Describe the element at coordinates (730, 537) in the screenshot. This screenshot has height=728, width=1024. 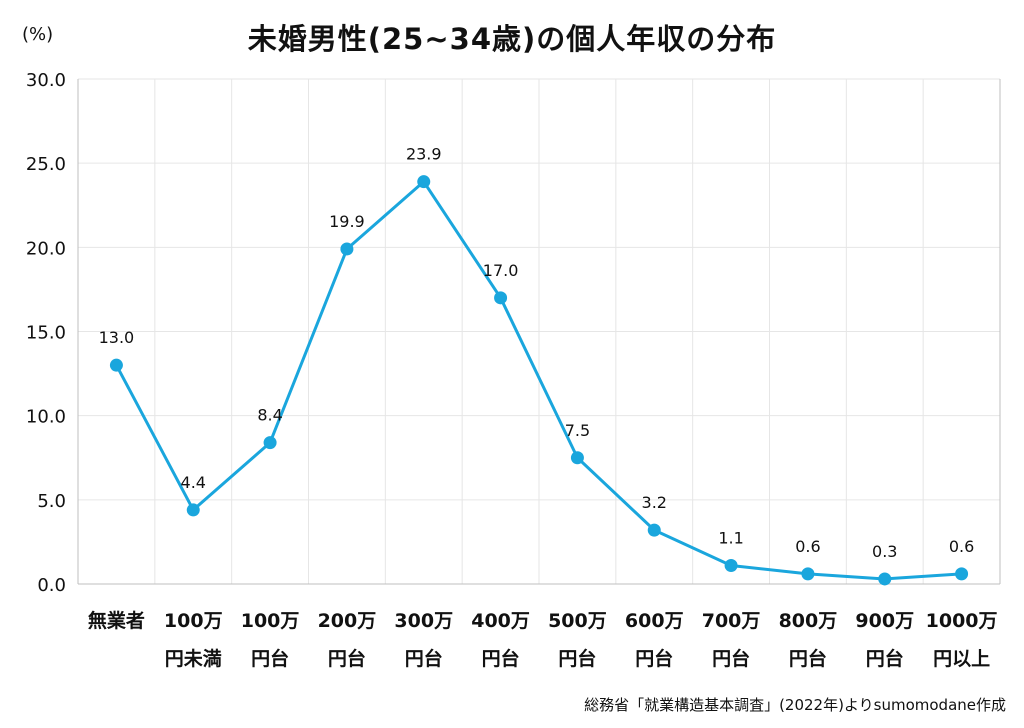
I see `data-label: 1.1` at that location.